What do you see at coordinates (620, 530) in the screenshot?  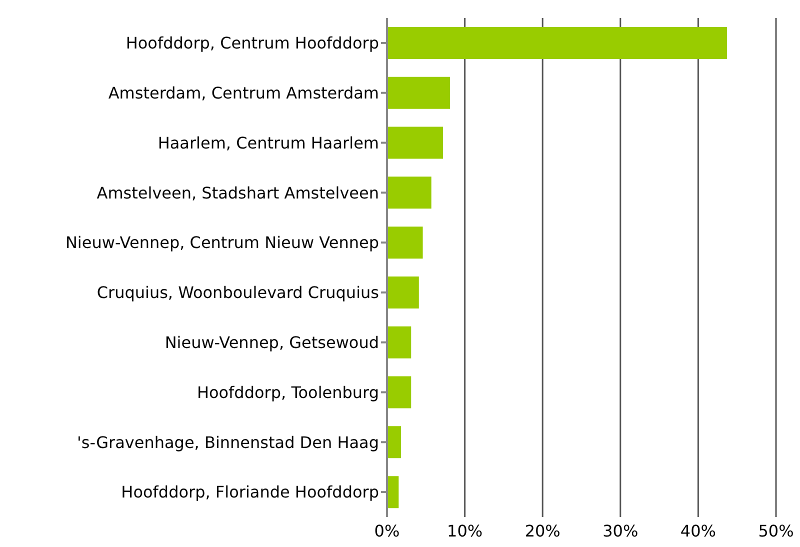 I see `x-tick-label: 30%` at bounding box center [620, 530].